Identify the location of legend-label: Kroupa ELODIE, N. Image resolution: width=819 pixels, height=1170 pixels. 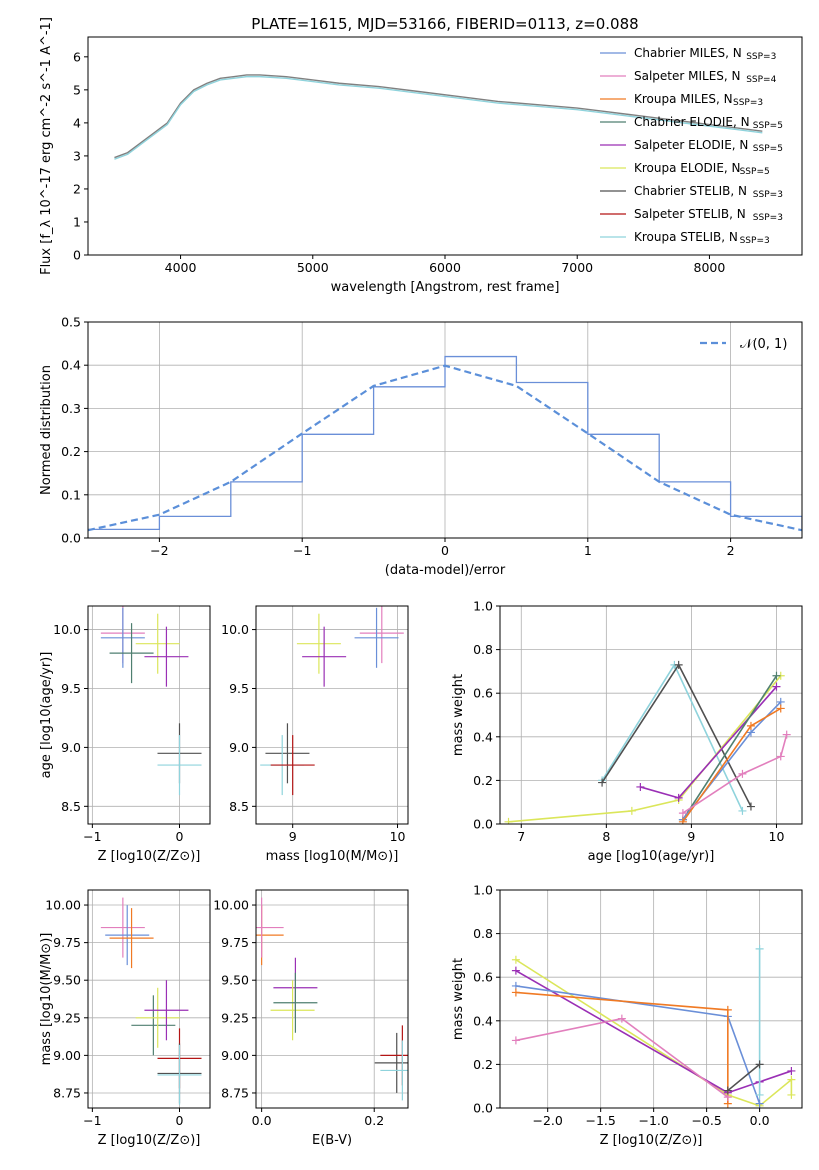
(687, 168).